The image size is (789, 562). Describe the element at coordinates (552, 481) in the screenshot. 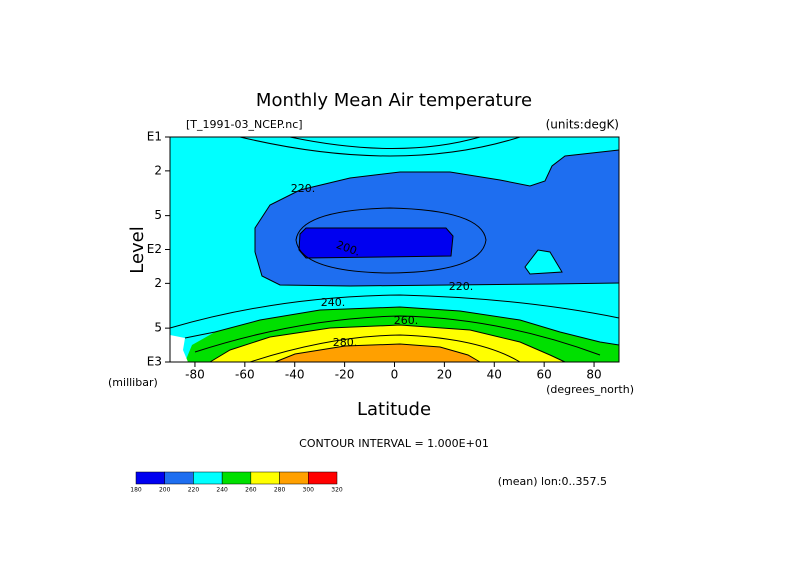

I see `footnote: (mean) lon:0..357.5` at that location.